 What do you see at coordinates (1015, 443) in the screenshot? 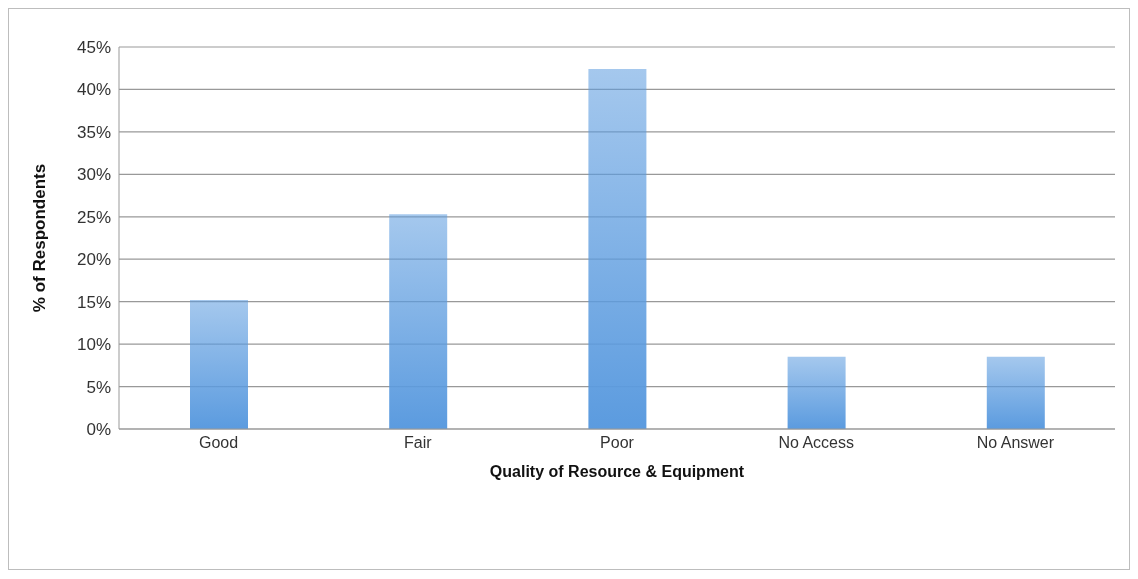
I see `x-tick-label: No Answer` at bounding box center [1015, 443].